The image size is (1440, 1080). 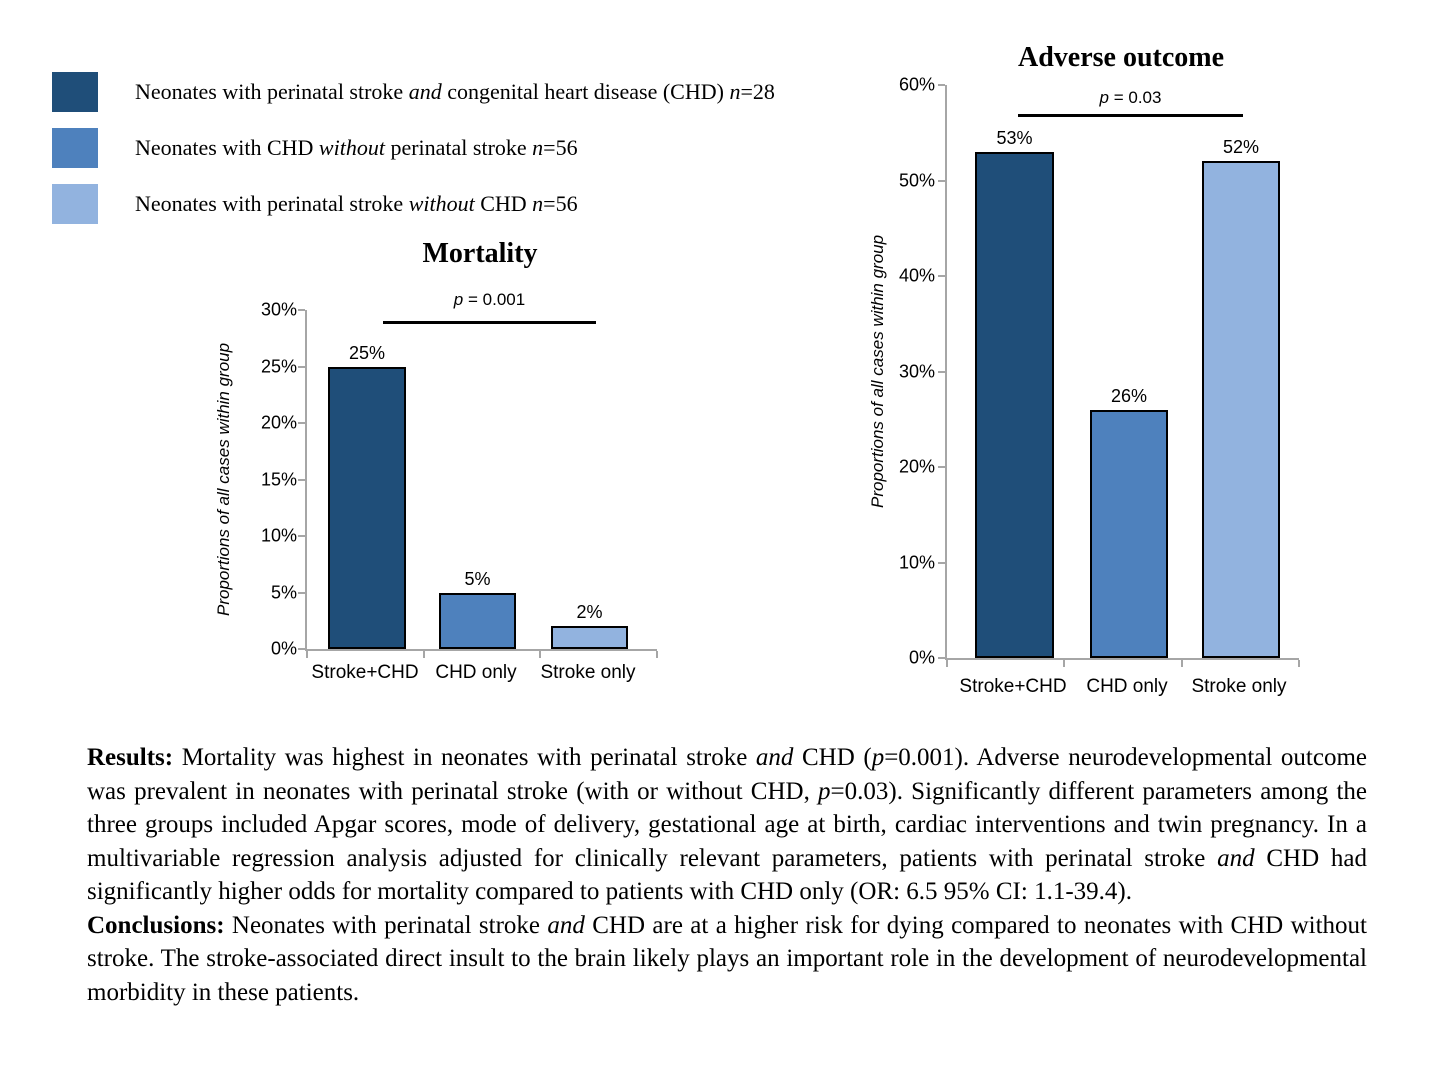 What do you see at coordinates (478, 483) in the screenshot?
I see `plot-area: 25% 5% 2%` at bounding box center [478, 483].